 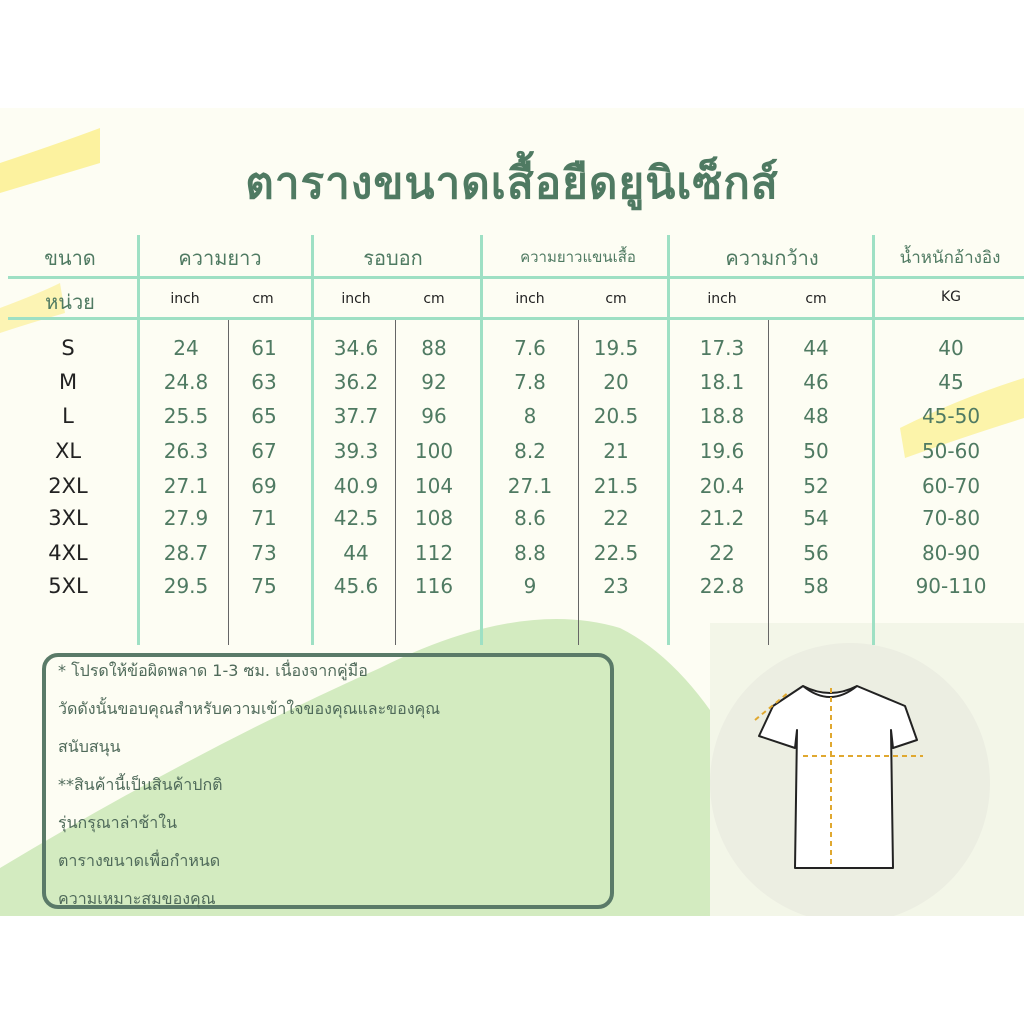 What do you see at coordinates (186, 416) in the screenshot?
I see `table-cell: 25.5` at bounding box center [186, 416].